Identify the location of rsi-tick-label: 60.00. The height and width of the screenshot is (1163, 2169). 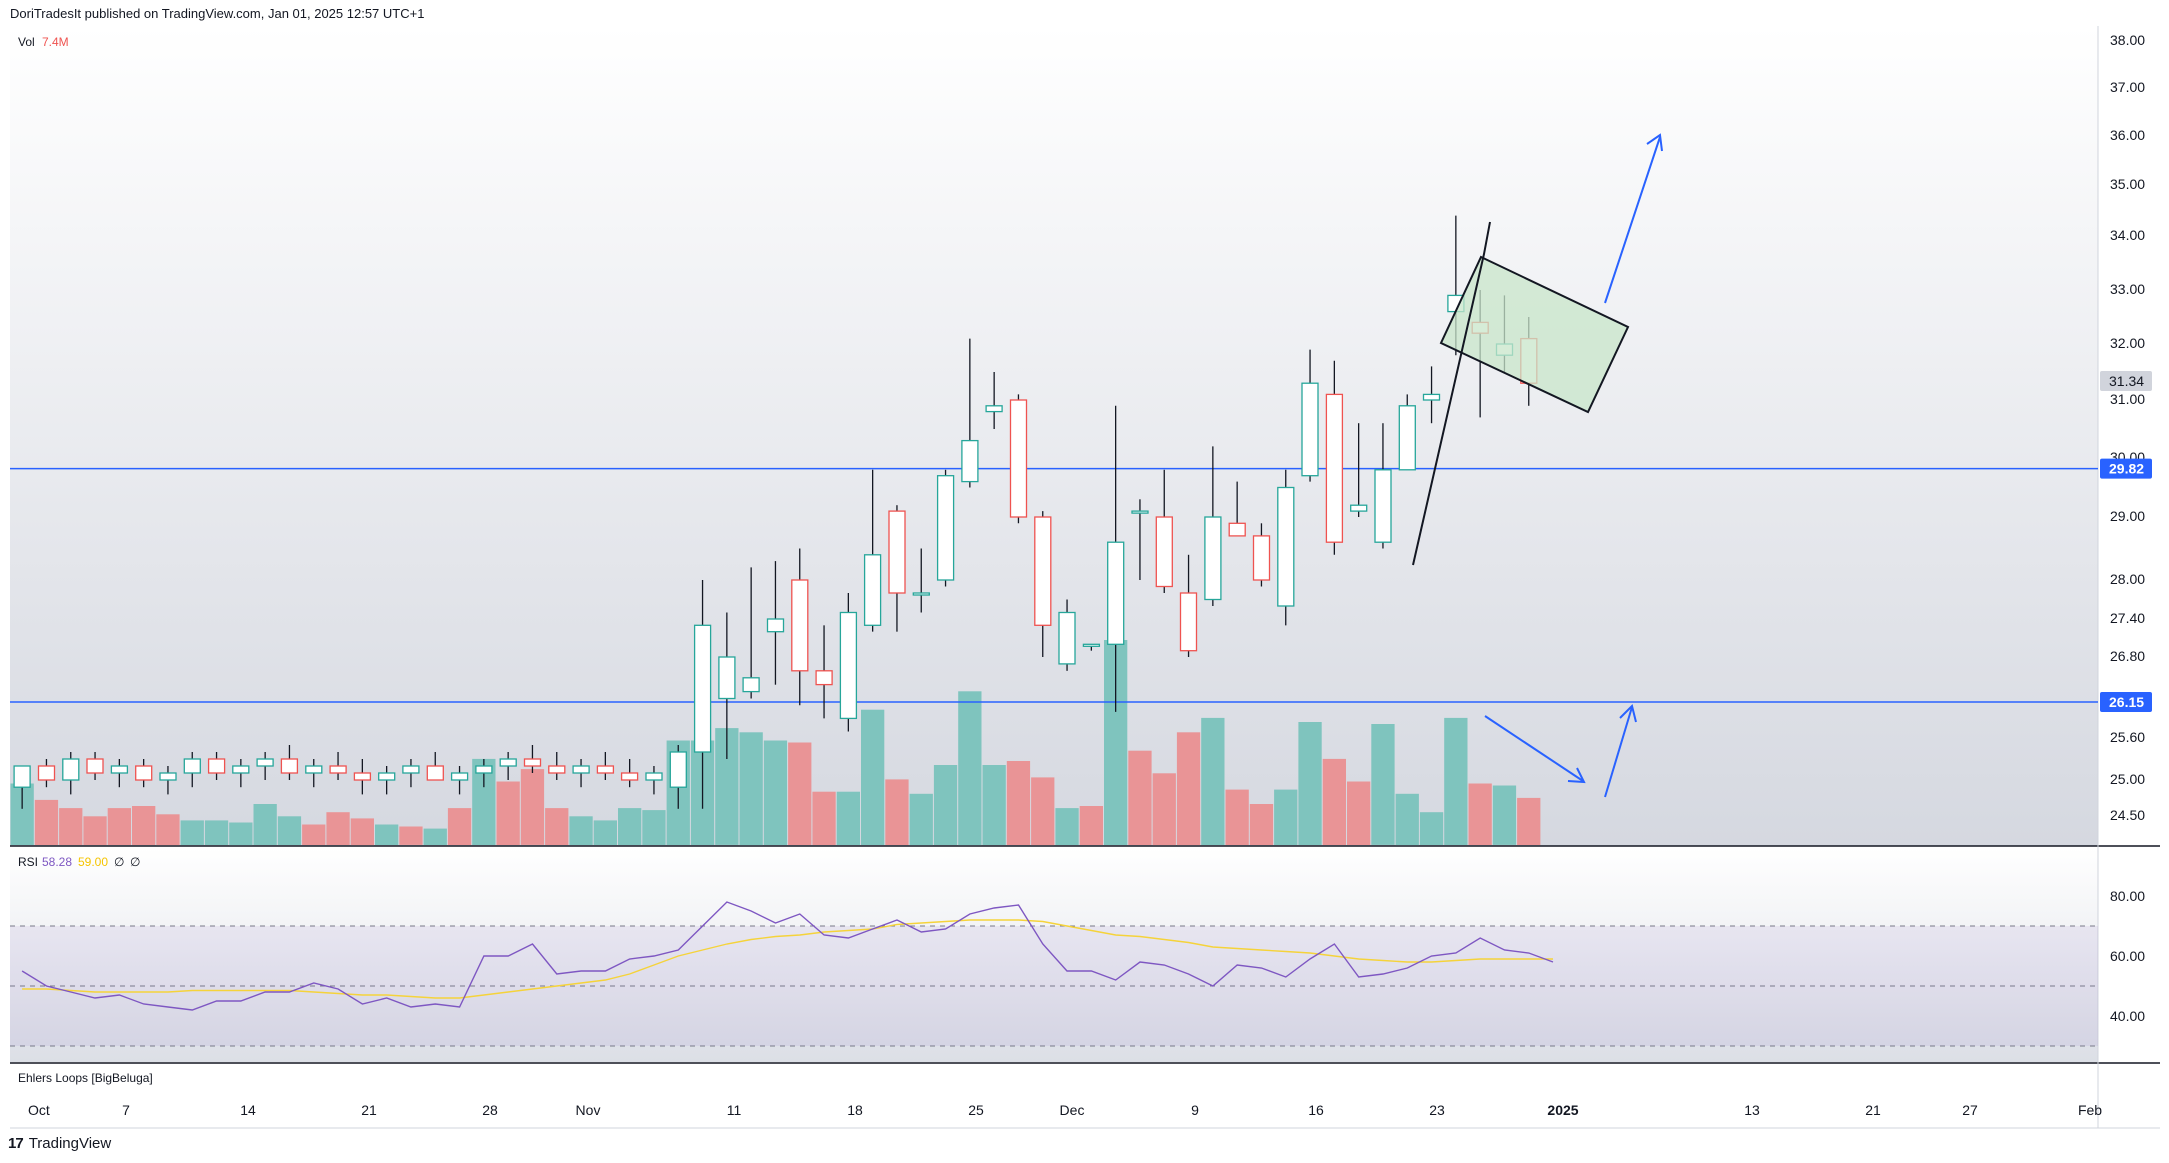
(2127, 956).